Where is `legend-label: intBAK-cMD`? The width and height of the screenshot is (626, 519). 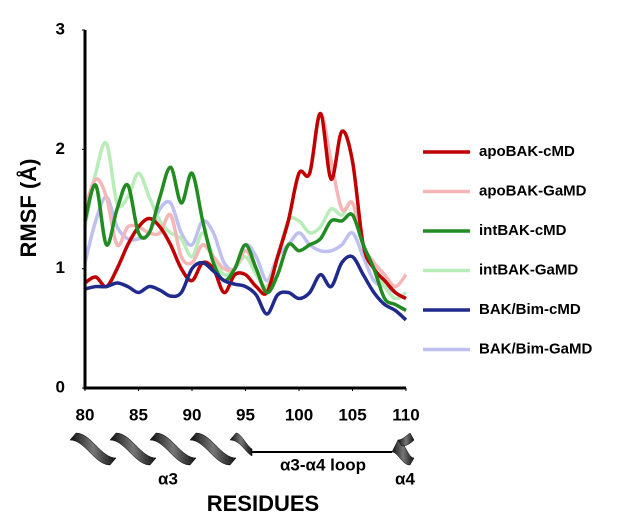 legend-label: intBAK-cMD is located at coordinates (523, 230).